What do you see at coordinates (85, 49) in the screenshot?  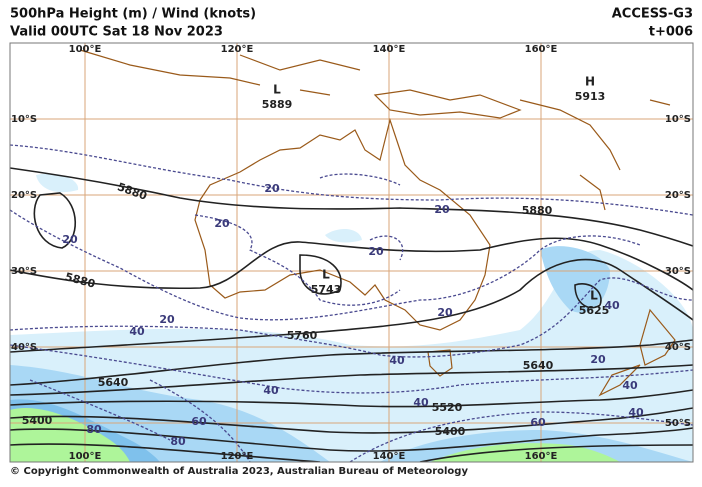 I see `lon-label-top: 100°E` at bounding box center [85, 49].